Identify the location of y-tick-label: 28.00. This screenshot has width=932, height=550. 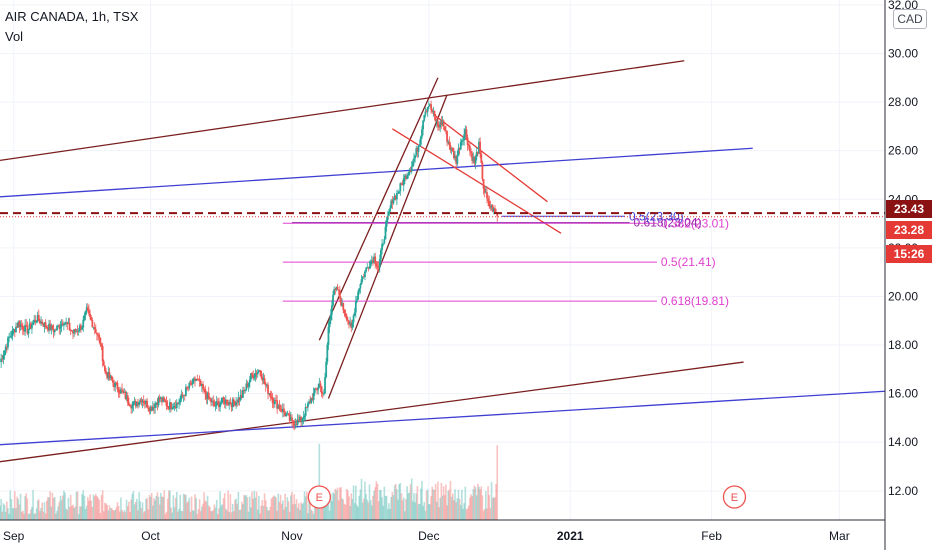
(903, 102).